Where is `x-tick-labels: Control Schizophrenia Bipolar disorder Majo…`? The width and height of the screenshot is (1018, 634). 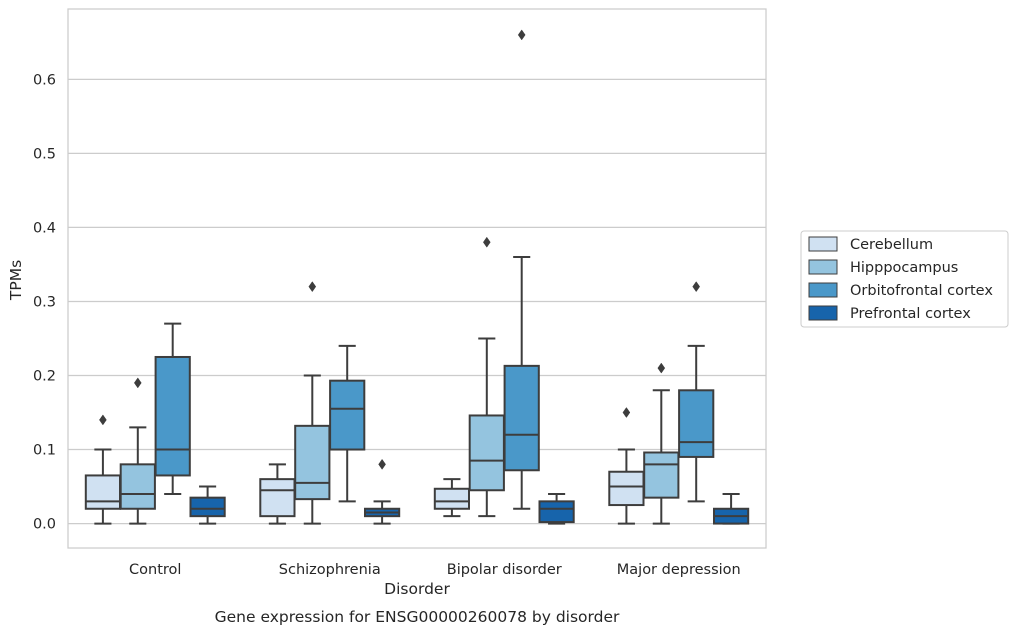
x-tick-labels: Control Schizophrenia Bipolar disorder Majo… is located at coordinates (435, 570).